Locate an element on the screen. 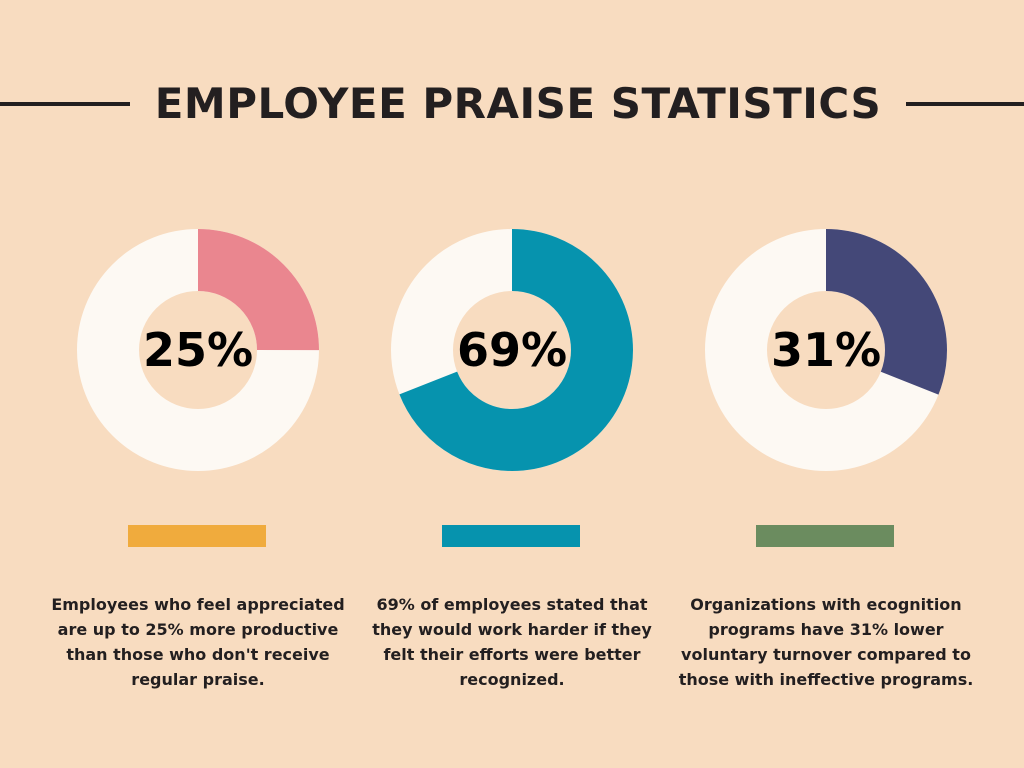  donut-1-value-slice is located at coordinates (198, 350).